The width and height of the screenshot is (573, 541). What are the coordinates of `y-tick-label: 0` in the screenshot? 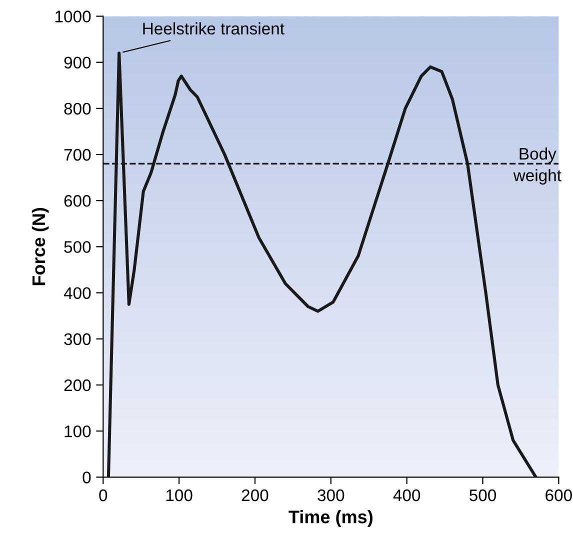 It's located at (86, 478).